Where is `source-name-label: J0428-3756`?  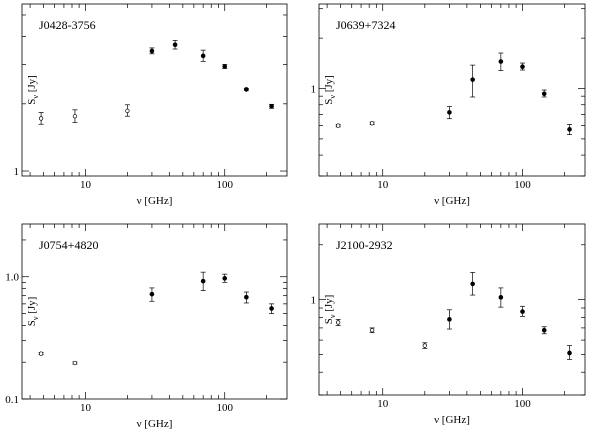
source-name-label: J0428-3756 is located at coordinates (67, 25).